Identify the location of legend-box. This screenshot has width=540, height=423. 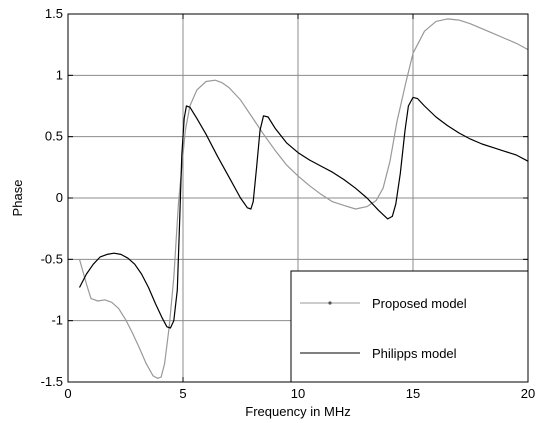
(409, 326).